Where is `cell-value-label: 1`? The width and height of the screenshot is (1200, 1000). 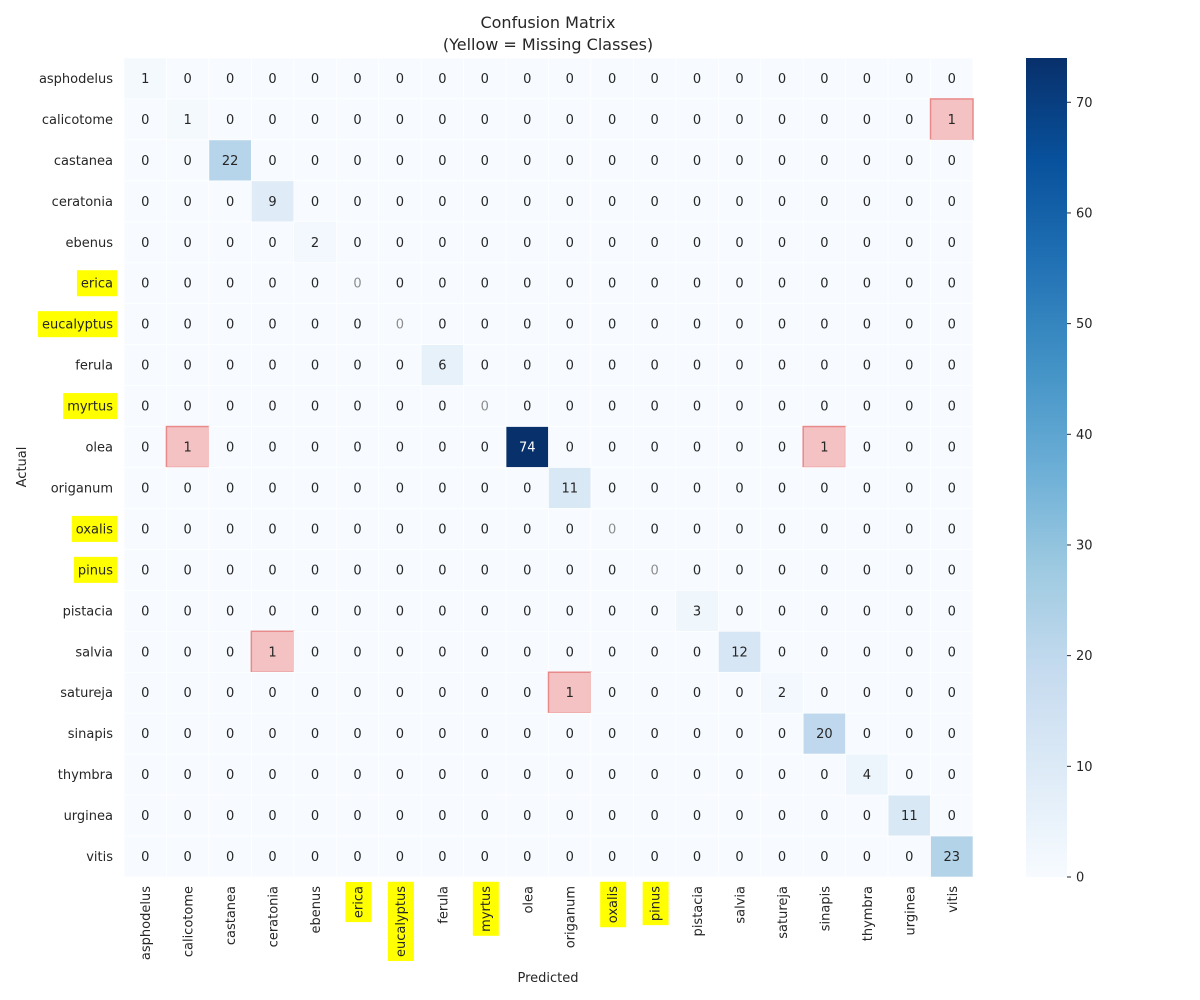
cell-value-label: 1 is located at coordinates (952, 120).